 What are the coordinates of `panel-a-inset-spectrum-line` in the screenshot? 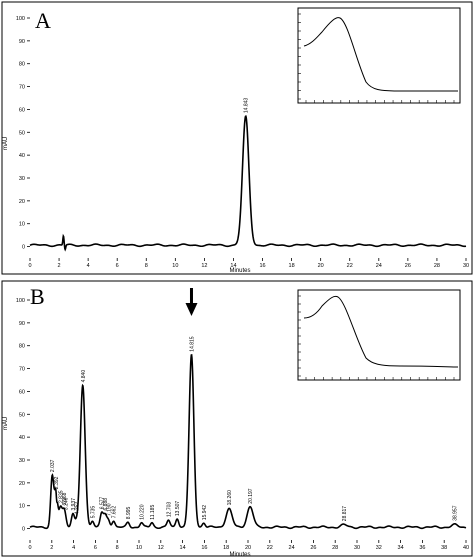 It's located at (381, 54).